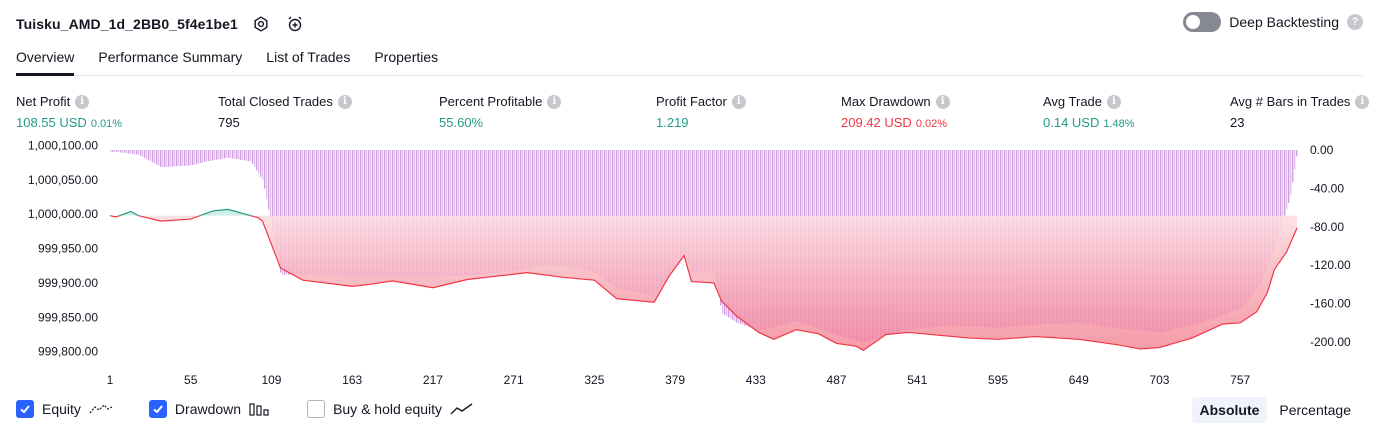 This screenshot has width=1379, height=435. Describe the element at coordinates (127, 24) in the screenshot. I see `strategy-title: Tuisku_AMD_1d_2BB0_5f4e1be1` at that location.